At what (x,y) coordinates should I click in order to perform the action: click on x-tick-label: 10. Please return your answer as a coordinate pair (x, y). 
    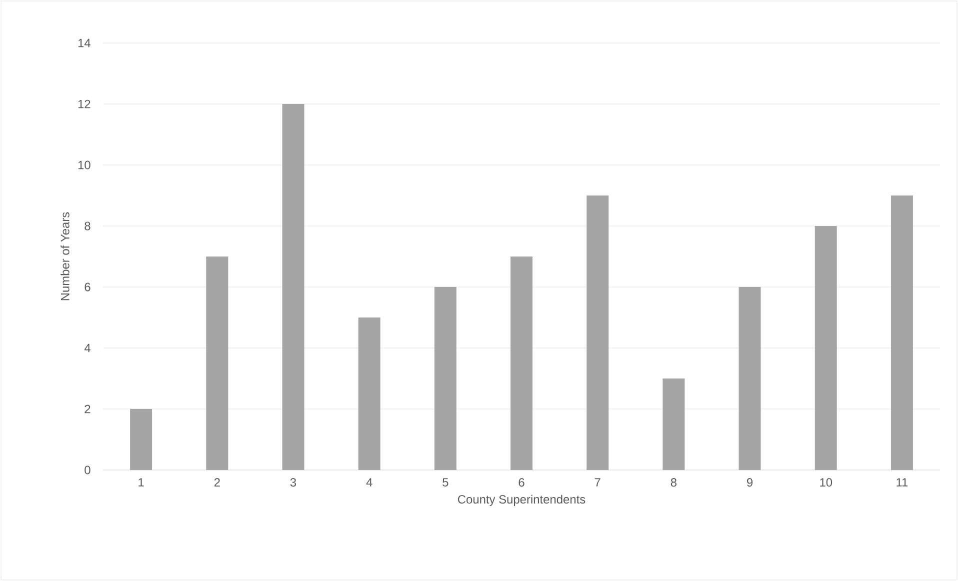
    Looking at the image, I should click on (826, 482).